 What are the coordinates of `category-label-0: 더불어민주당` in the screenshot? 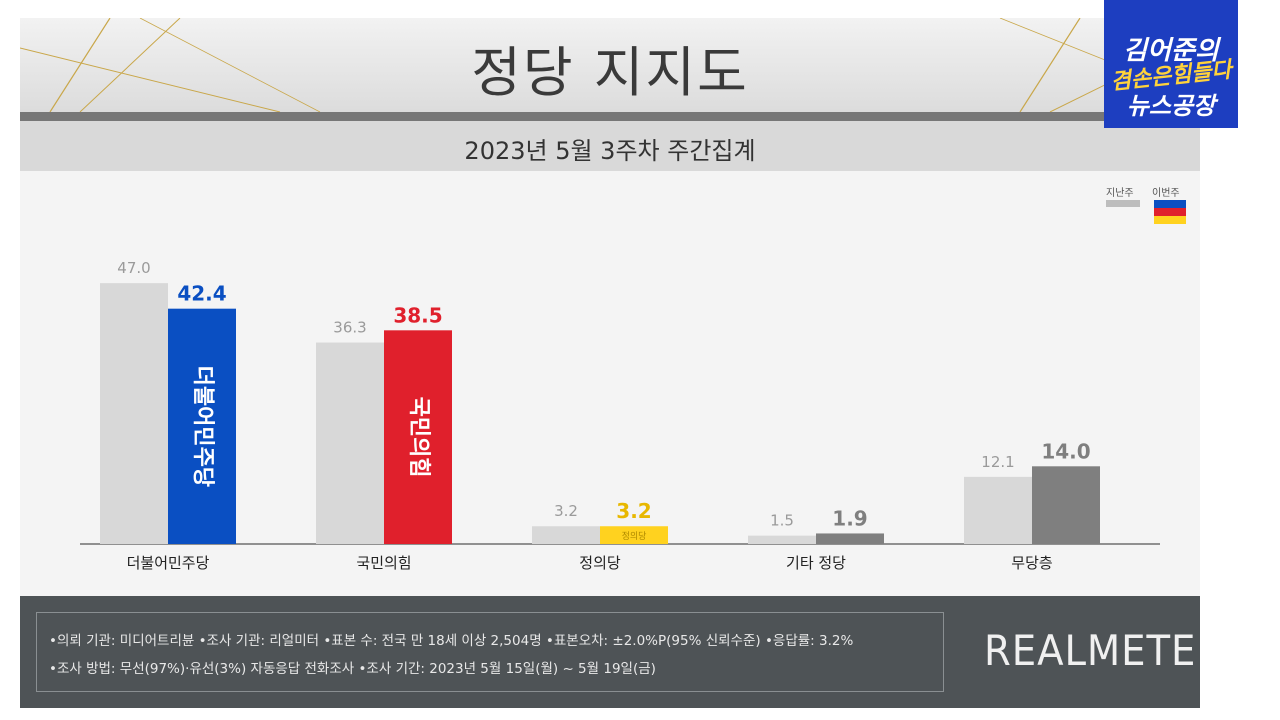 It's located at (168, 563).